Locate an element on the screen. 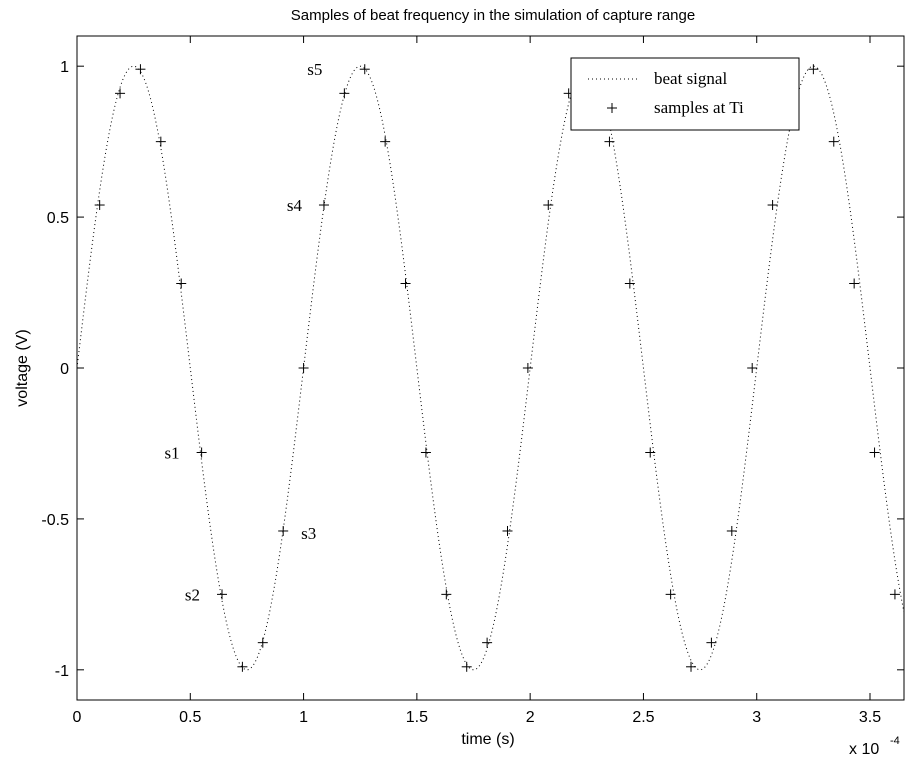 The image size is (908, 761). y-tick-label: 0 is located at coordinates (64, 369).